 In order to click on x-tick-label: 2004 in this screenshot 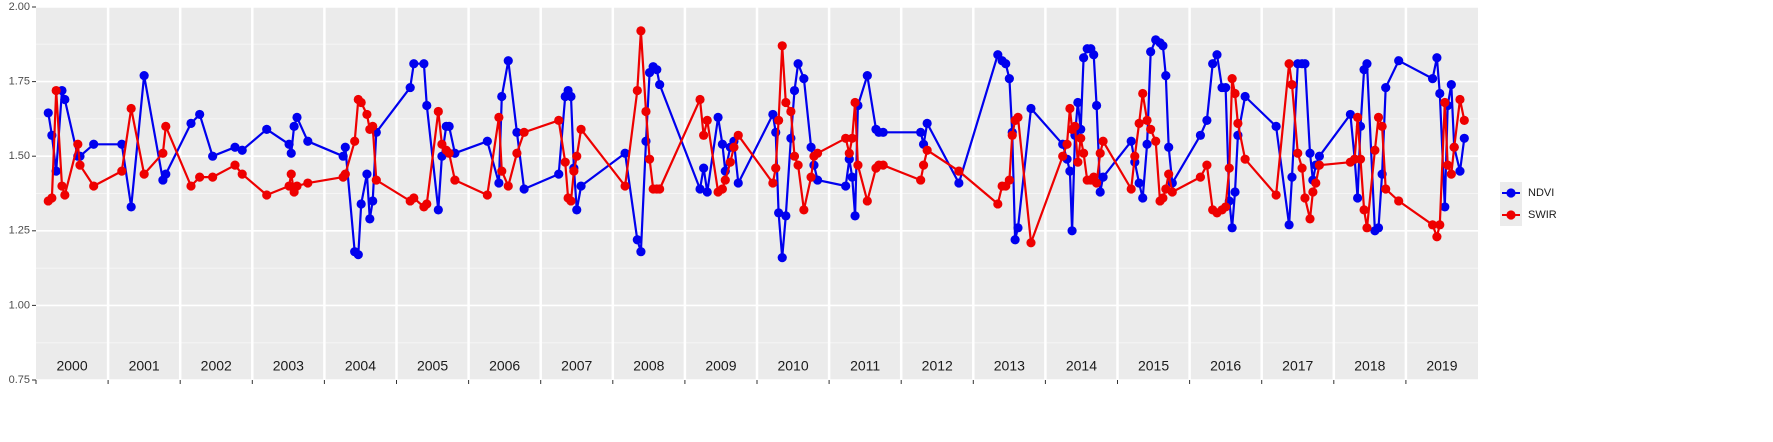, I will do `click(360, 366)`.